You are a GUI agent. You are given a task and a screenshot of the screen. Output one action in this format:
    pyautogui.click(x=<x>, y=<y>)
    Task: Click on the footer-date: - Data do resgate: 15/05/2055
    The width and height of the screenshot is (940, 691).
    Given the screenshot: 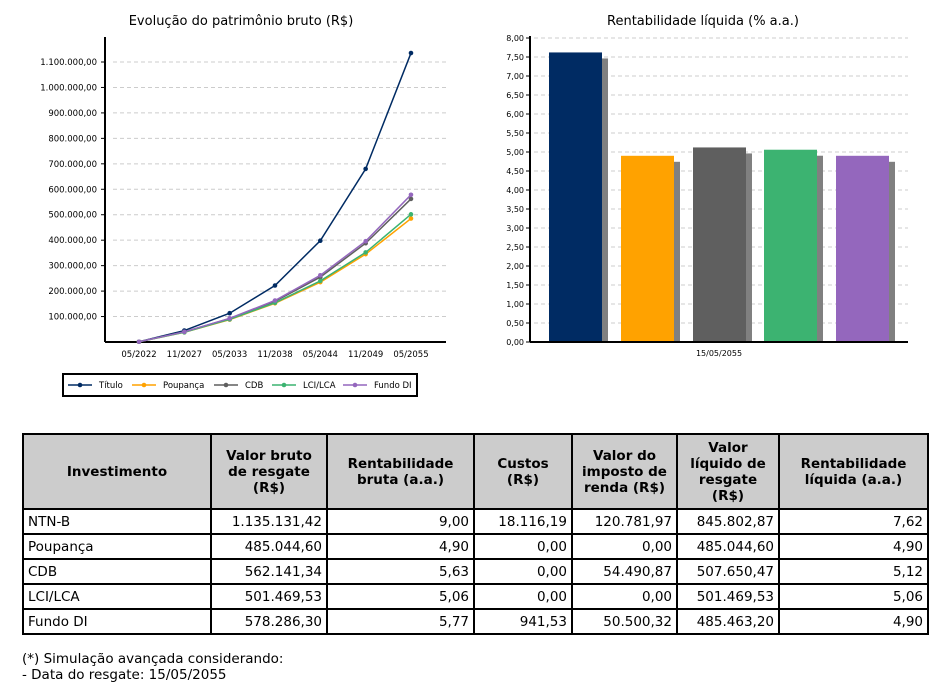 What is the action you would take?
    pyautogui.click(x=124, y=675)
    